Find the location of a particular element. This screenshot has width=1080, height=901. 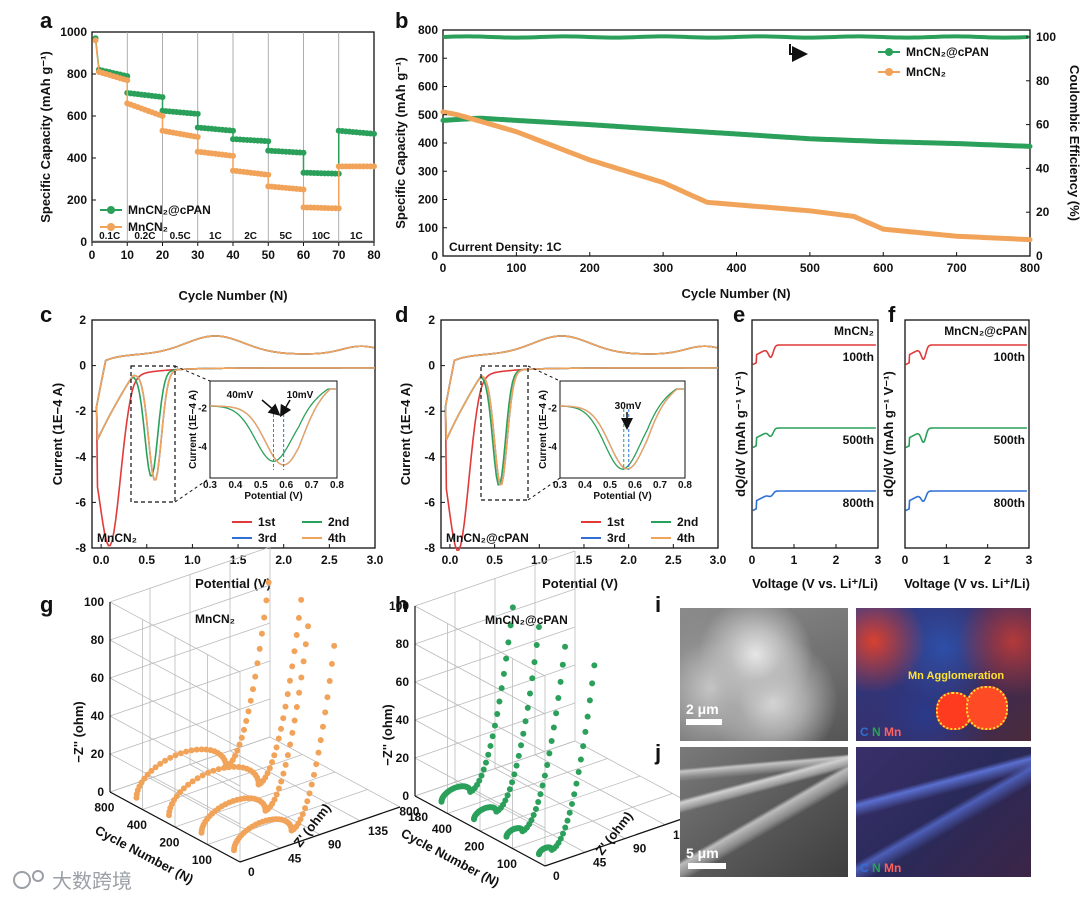

xticks-e: 0 1 2 3 is located at coordinates (815, 555).